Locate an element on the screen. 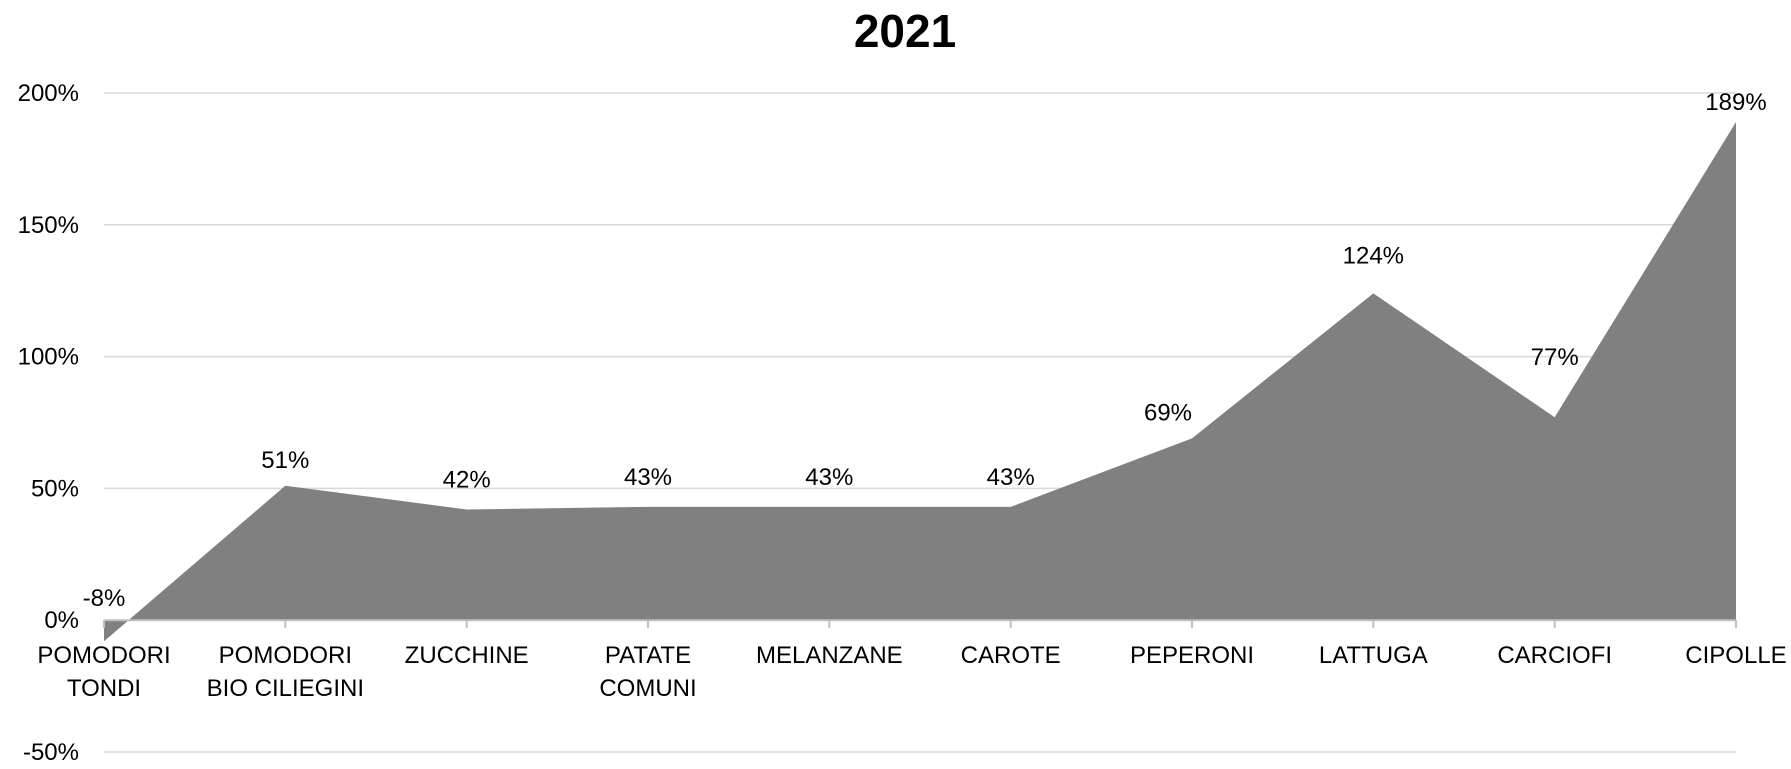 This screenshot has height=769, width=1791. data-label: -8% is located at coordinates (104, 598).